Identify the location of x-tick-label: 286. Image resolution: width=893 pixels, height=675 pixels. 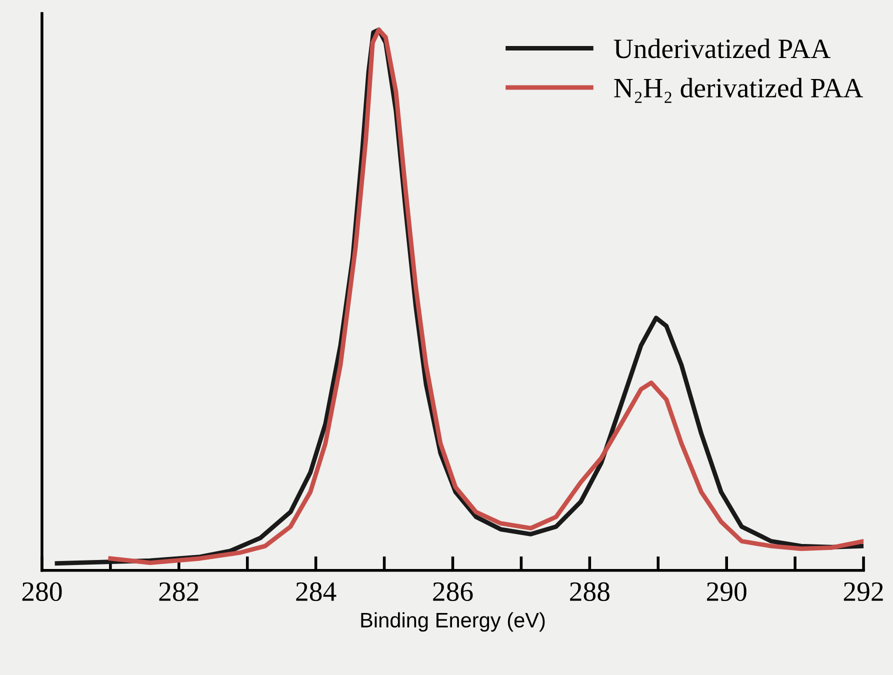
(453, 592).